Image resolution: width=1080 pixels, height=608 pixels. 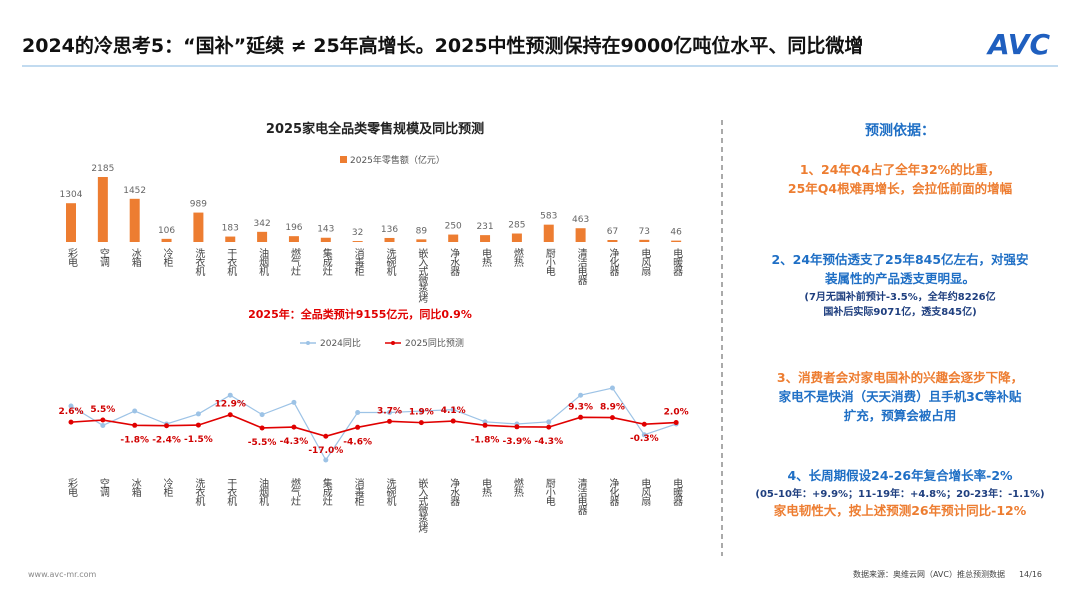 I want to click on value-label: 73, so click(x=644, y=232).